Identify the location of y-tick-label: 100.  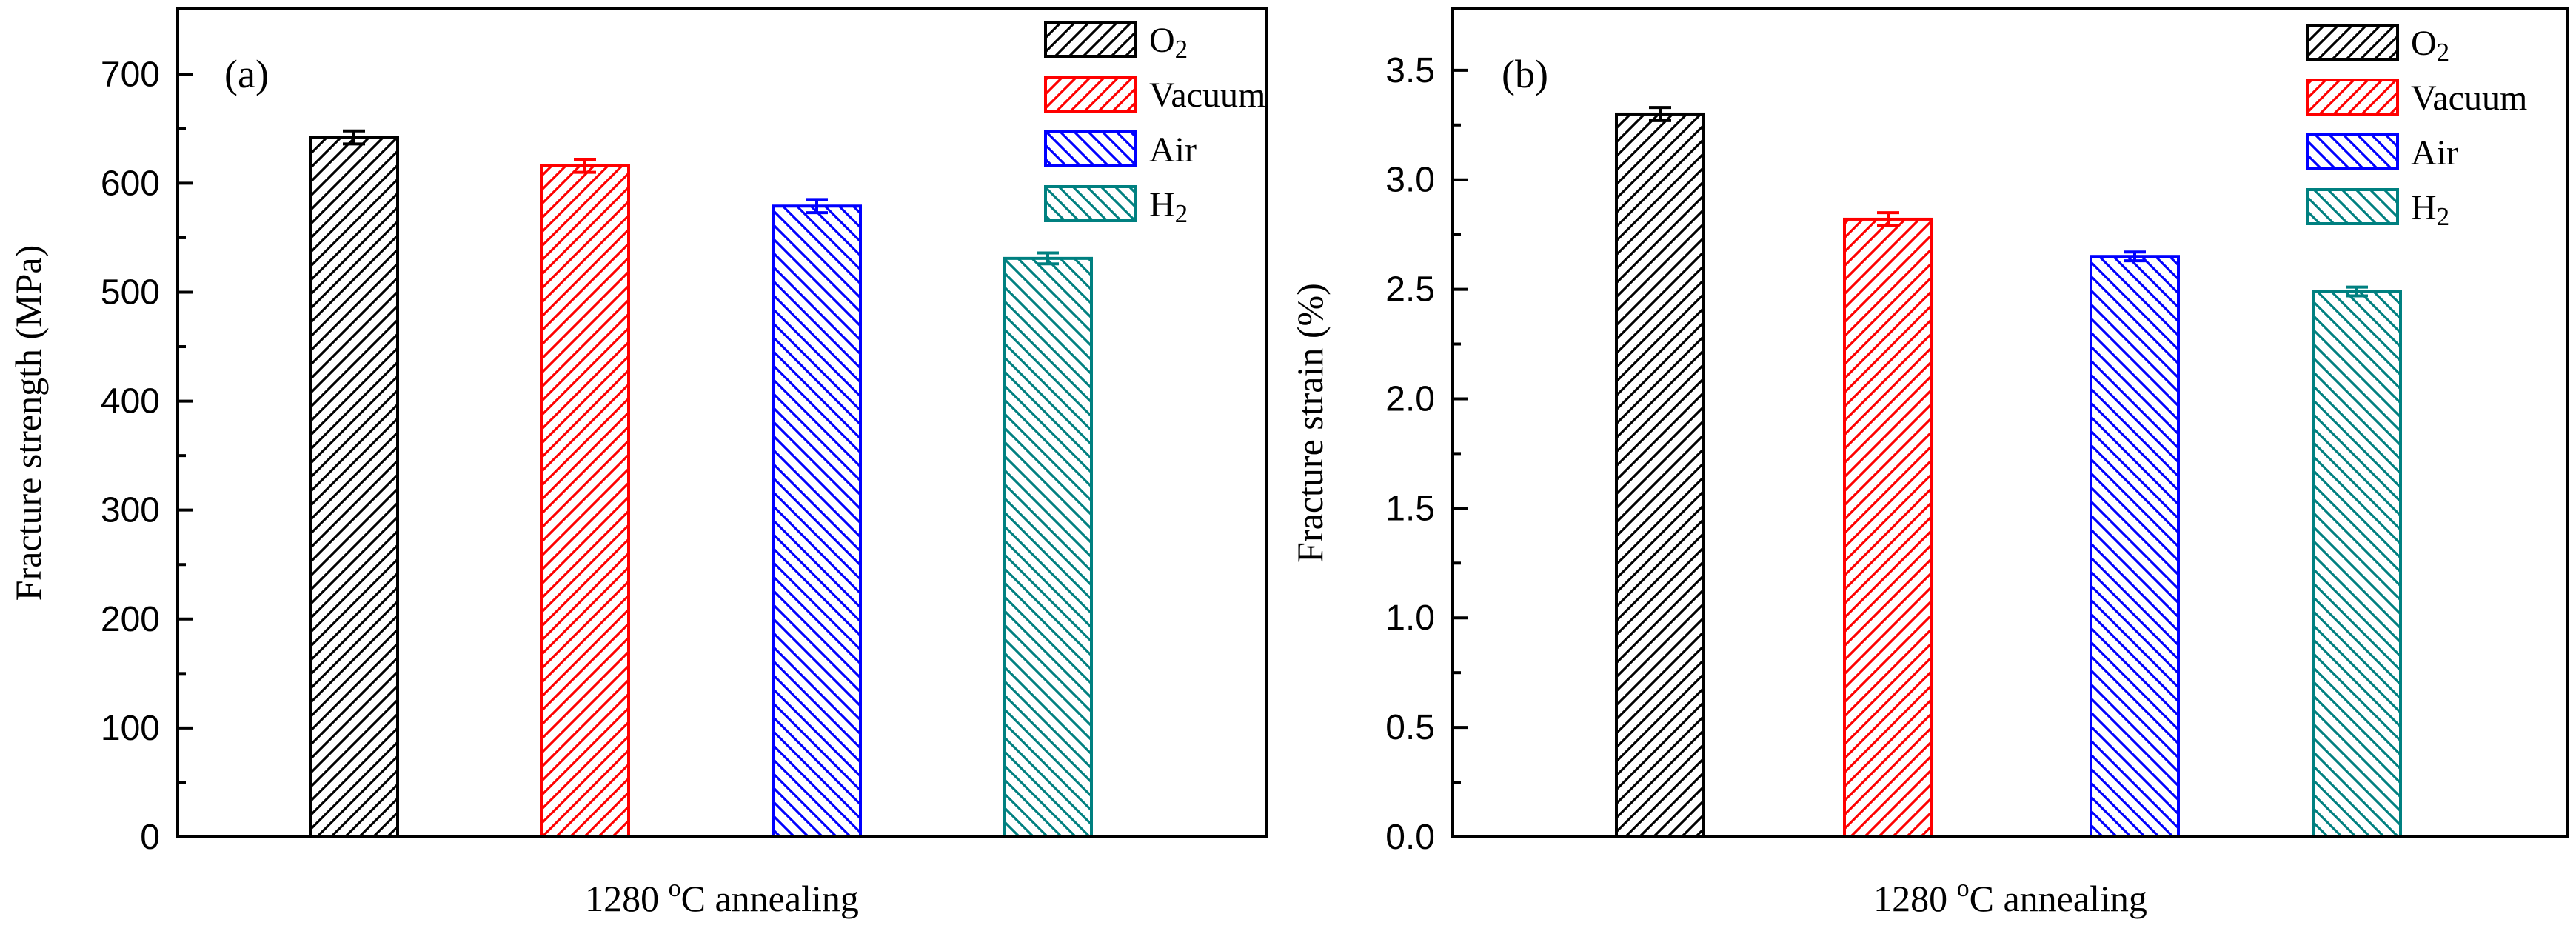
(130, 728).